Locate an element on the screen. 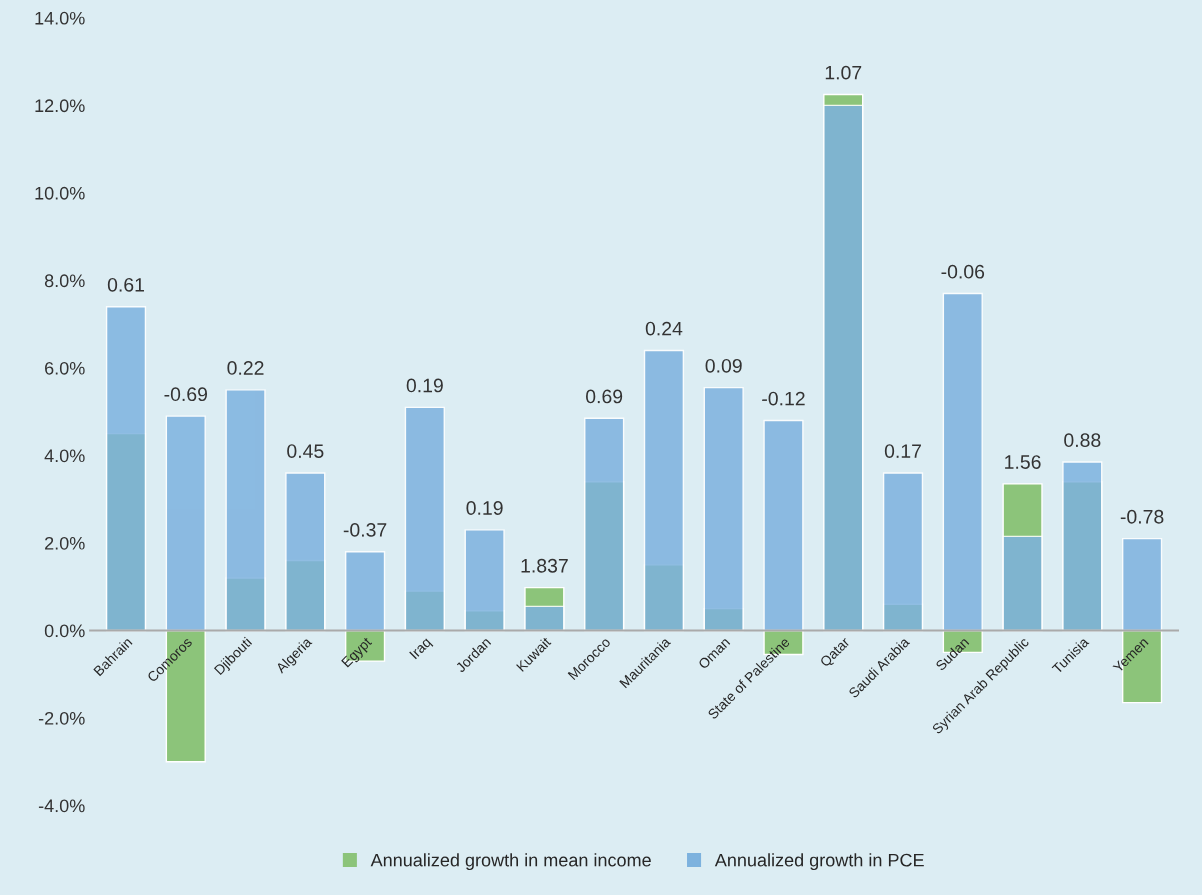  annotation: 1.837 is located at coordinates (544, 565).